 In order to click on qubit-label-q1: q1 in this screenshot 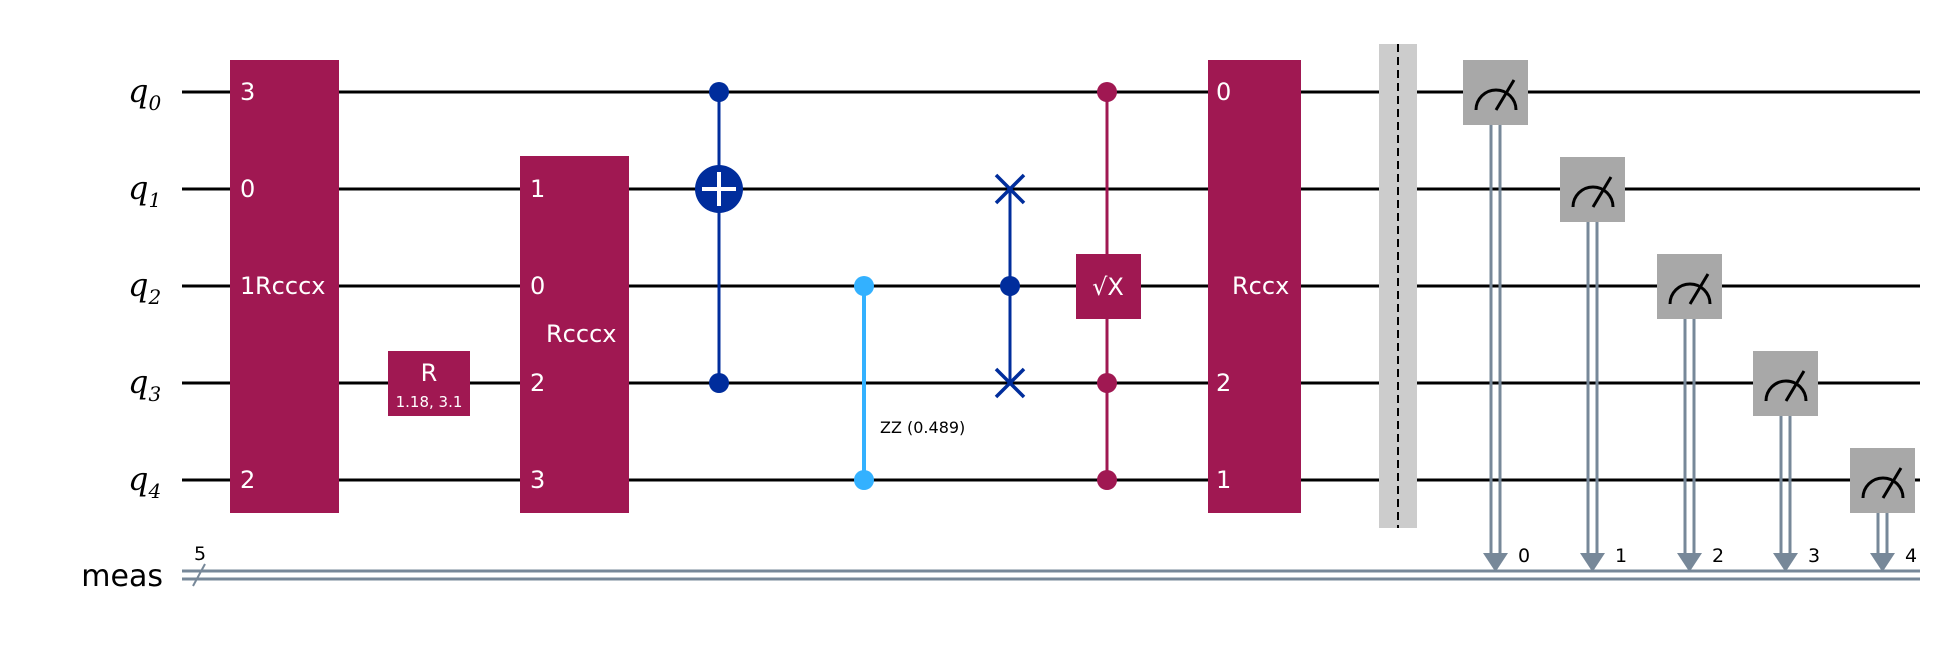, I will do `click(144, 190)`.